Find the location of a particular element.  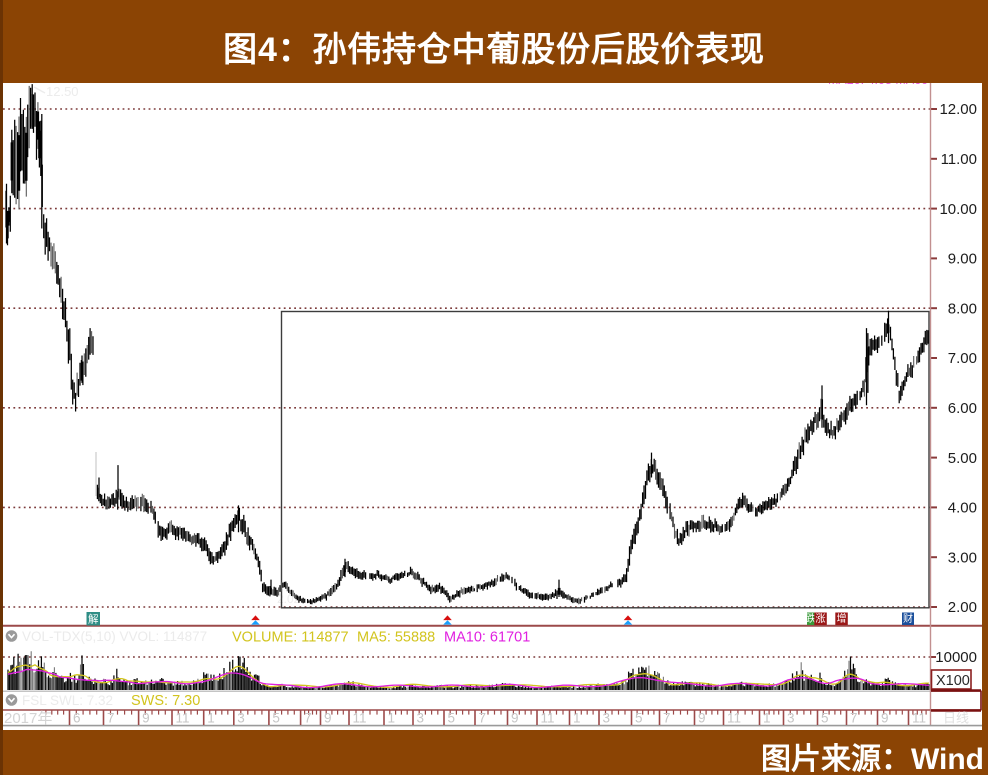

svg-text: SWS: 7.30 is located at coordinates (165, 701).